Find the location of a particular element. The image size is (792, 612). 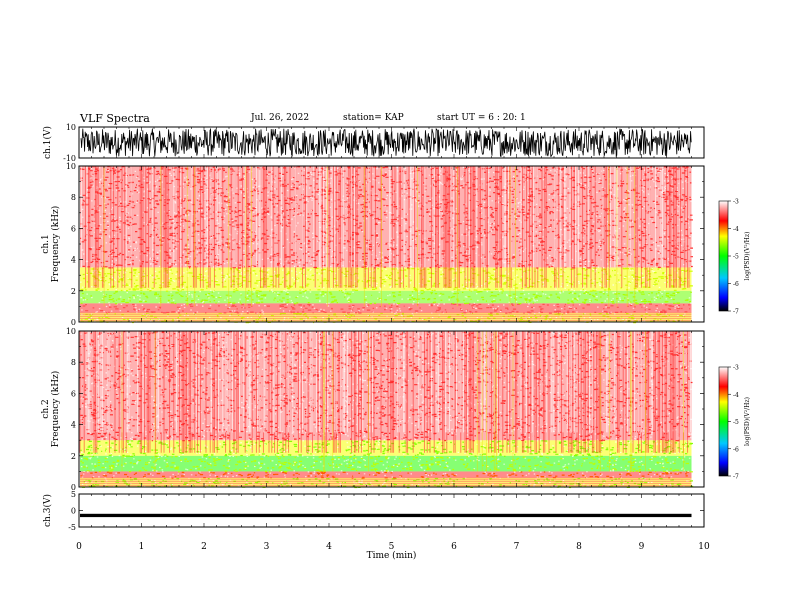

ch1-ytick-label: 10 is located at coordinates (71, 127).